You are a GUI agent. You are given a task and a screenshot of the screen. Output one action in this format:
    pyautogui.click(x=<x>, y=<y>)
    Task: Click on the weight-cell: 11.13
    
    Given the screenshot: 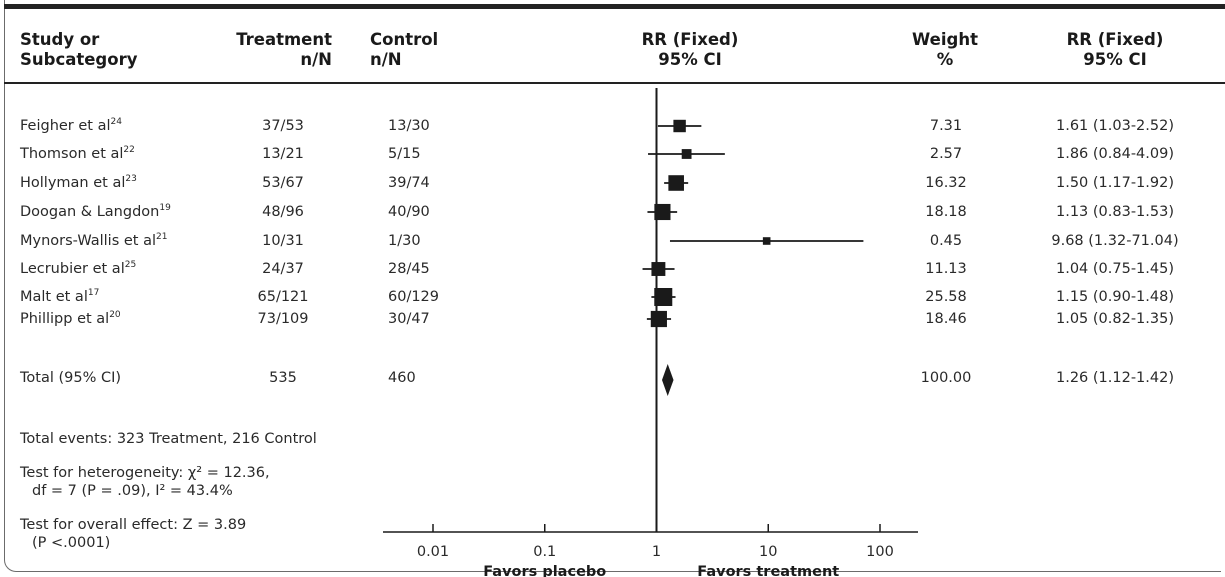 What is the action you would take?
    pyautogui.click(x=946, y=269)
    